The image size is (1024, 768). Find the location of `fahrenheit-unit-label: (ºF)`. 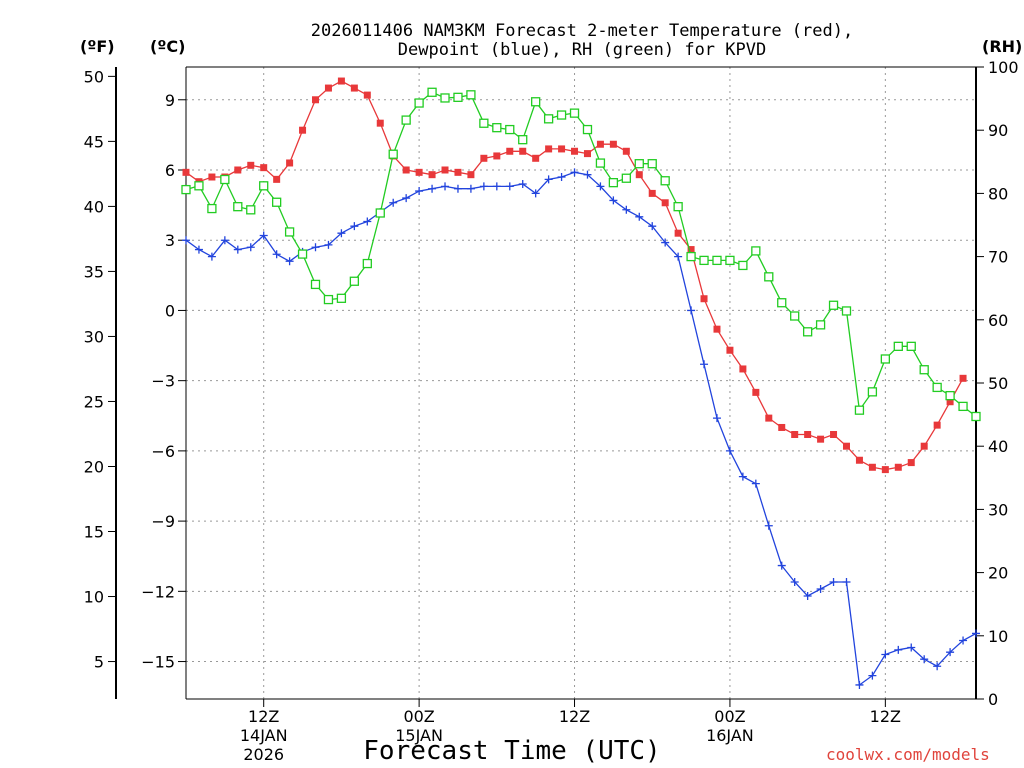

fahrenheit-unit-label: (ºF) is located at coordinates (97, 46).